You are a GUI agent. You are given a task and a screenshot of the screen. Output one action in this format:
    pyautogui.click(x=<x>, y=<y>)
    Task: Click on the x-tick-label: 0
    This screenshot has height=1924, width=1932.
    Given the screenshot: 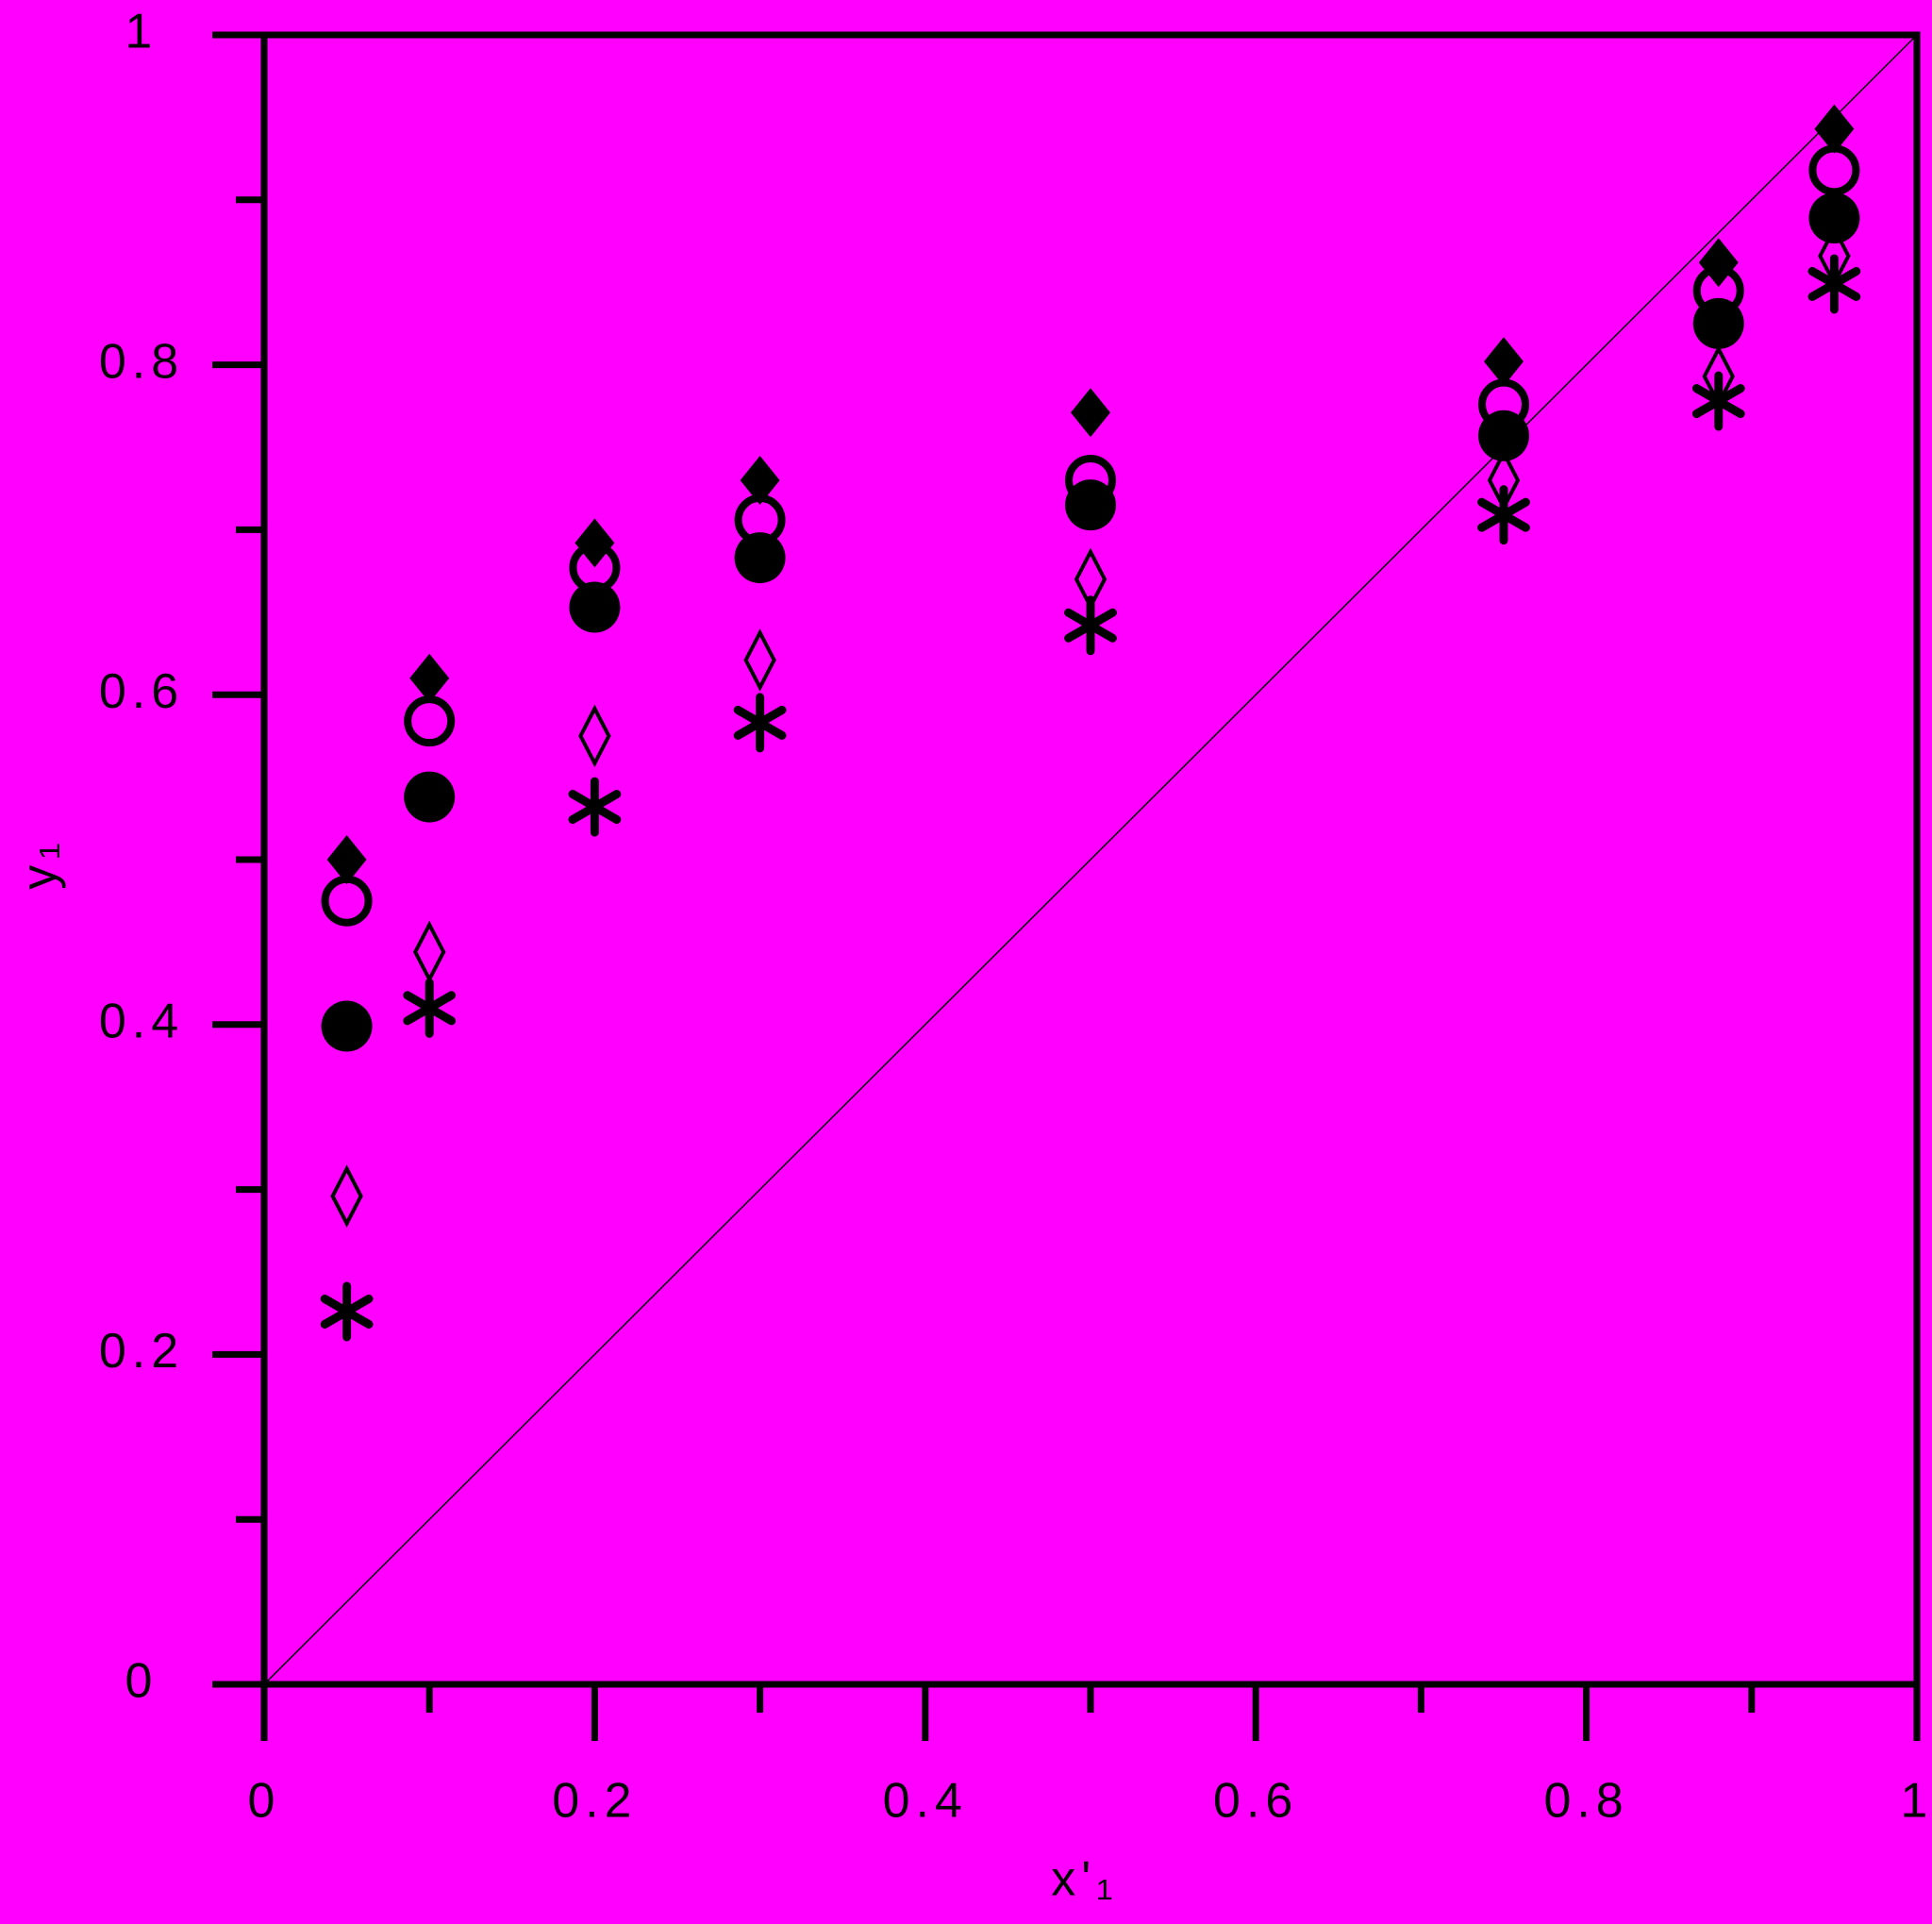 What is the action you would take?
    pyautogui.click(x=264, y=1801)
    